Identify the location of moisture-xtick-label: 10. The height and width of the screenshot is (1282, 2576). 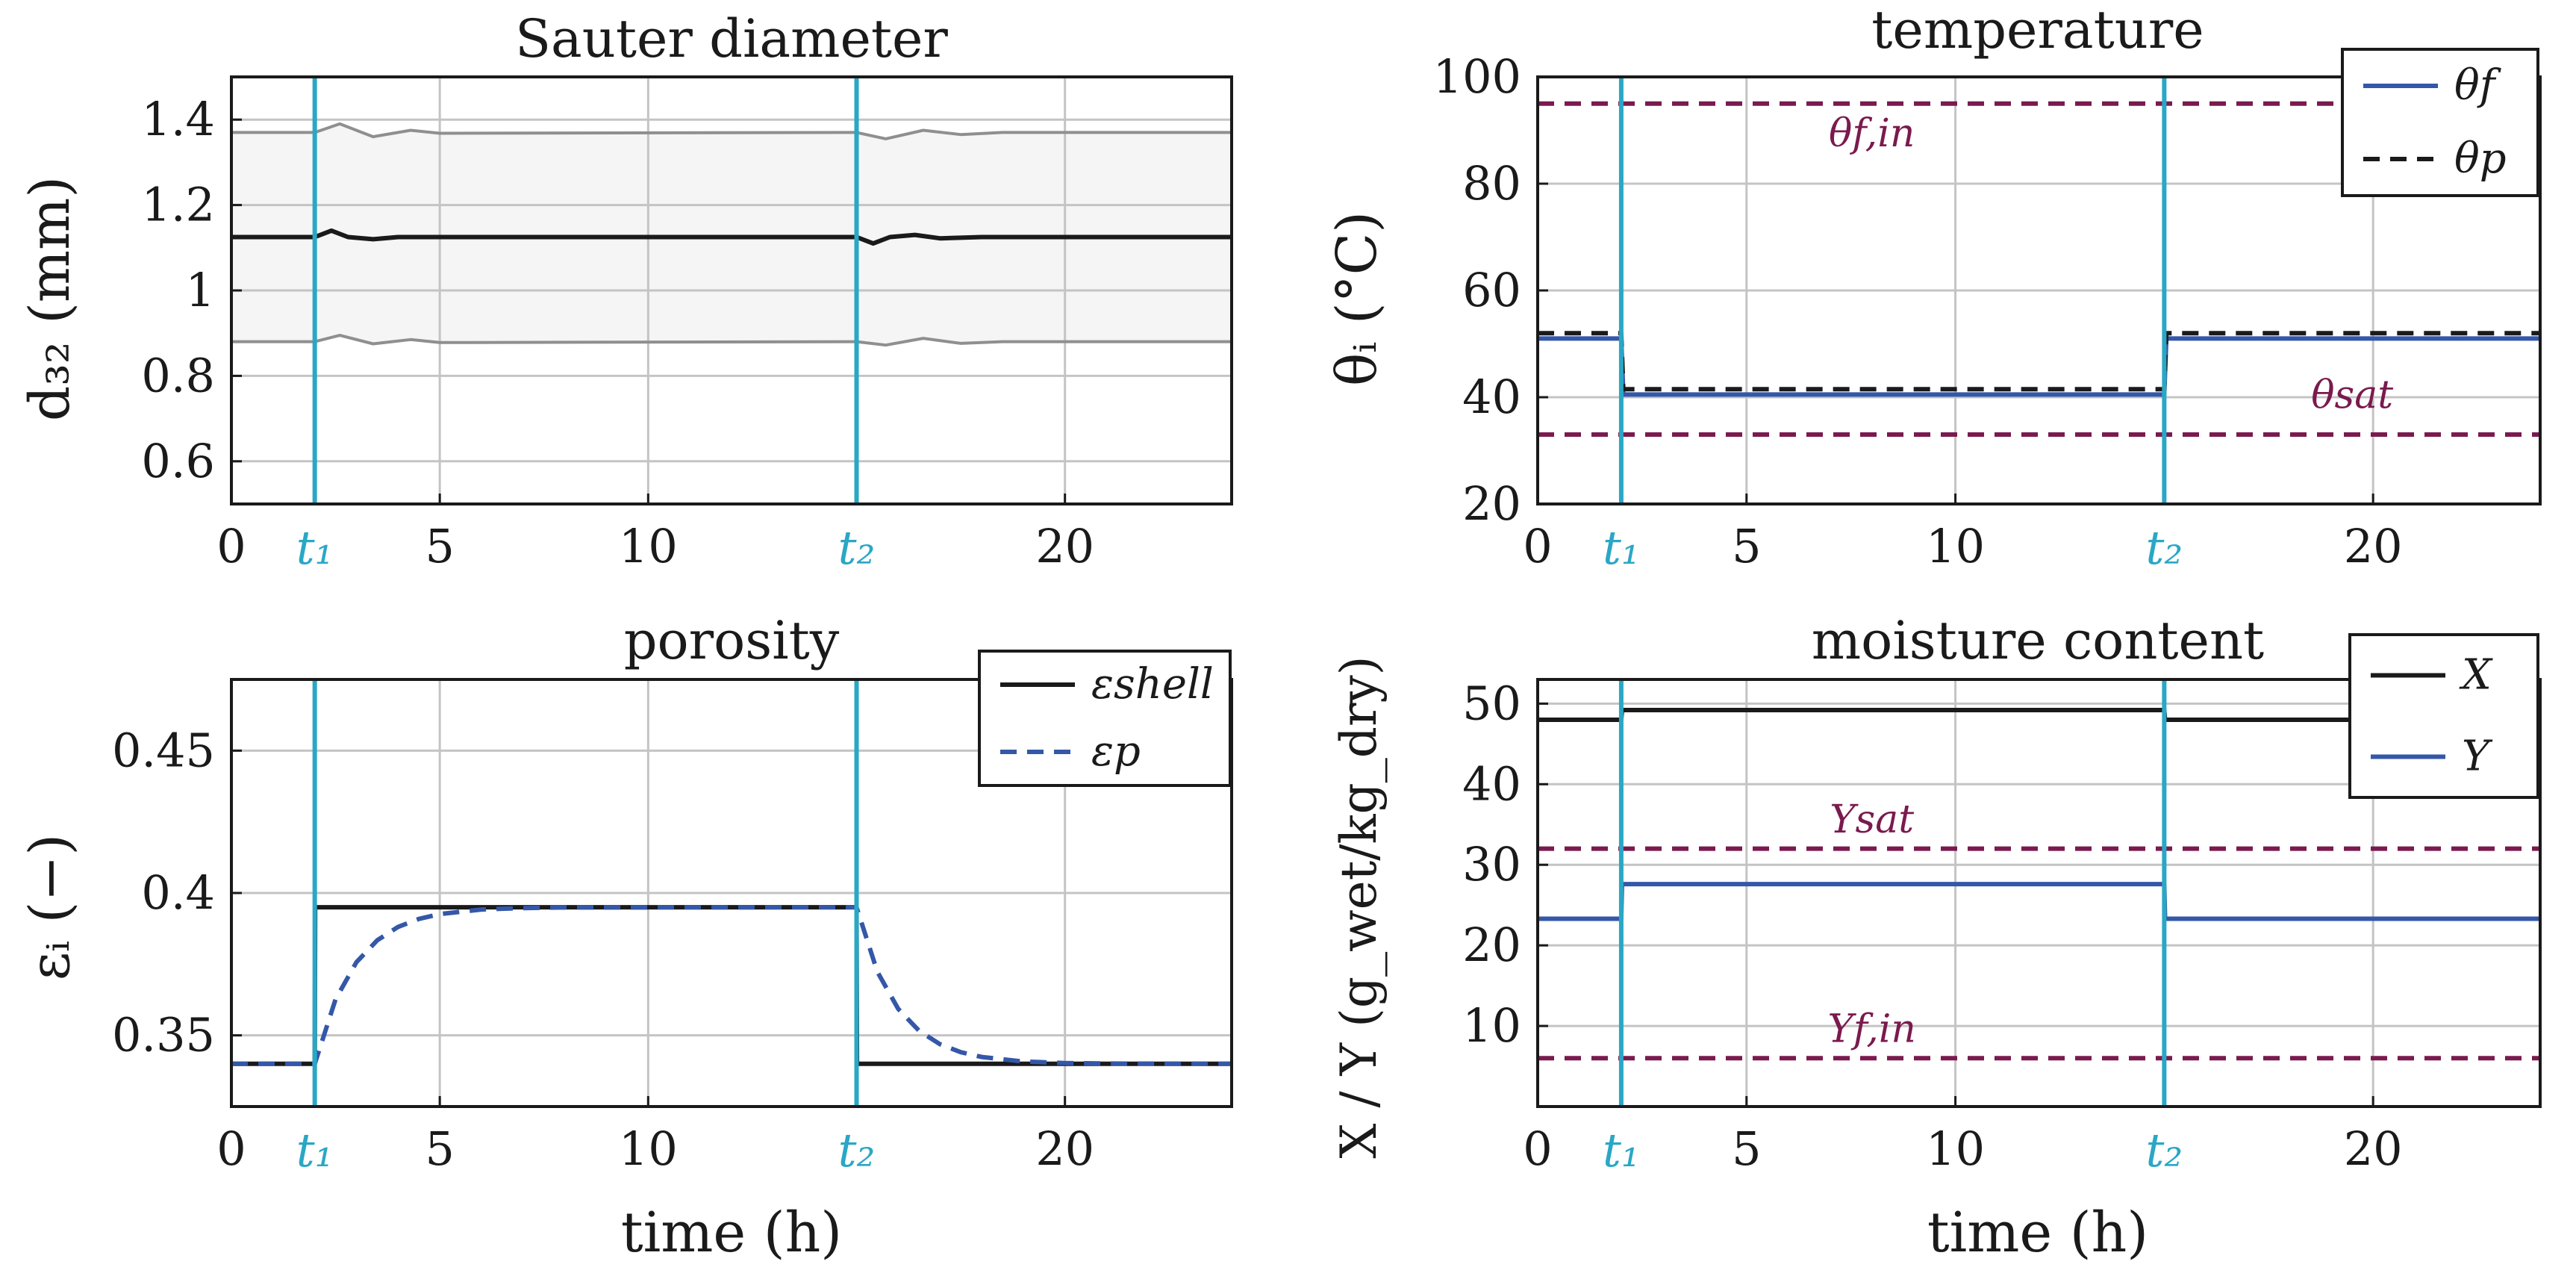
(1956, 1149).